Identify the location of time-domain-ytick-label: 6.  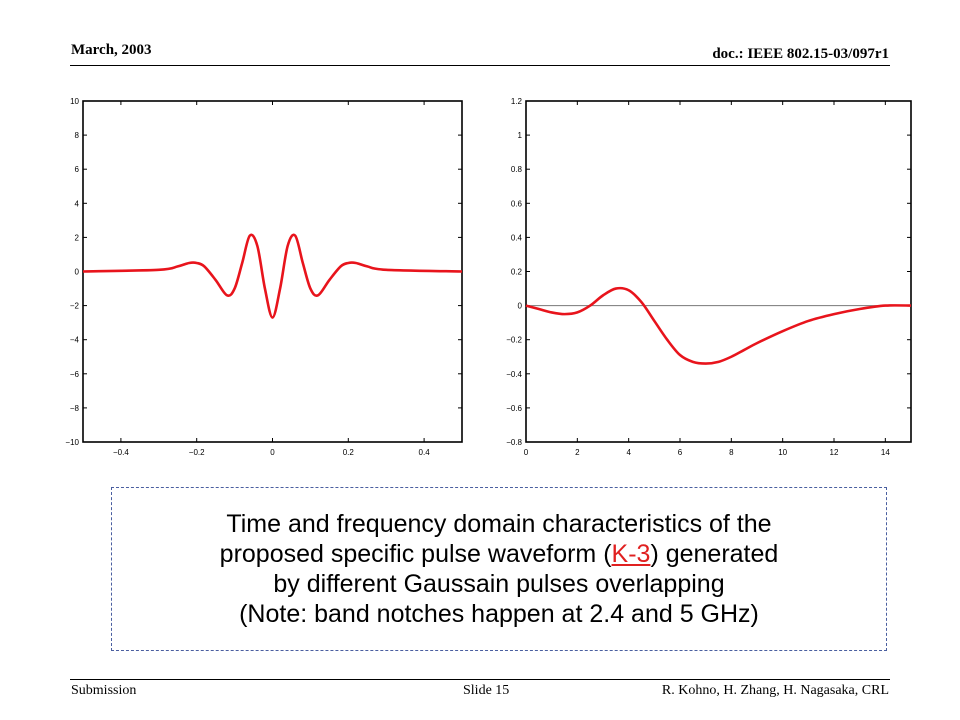
(77, 169).